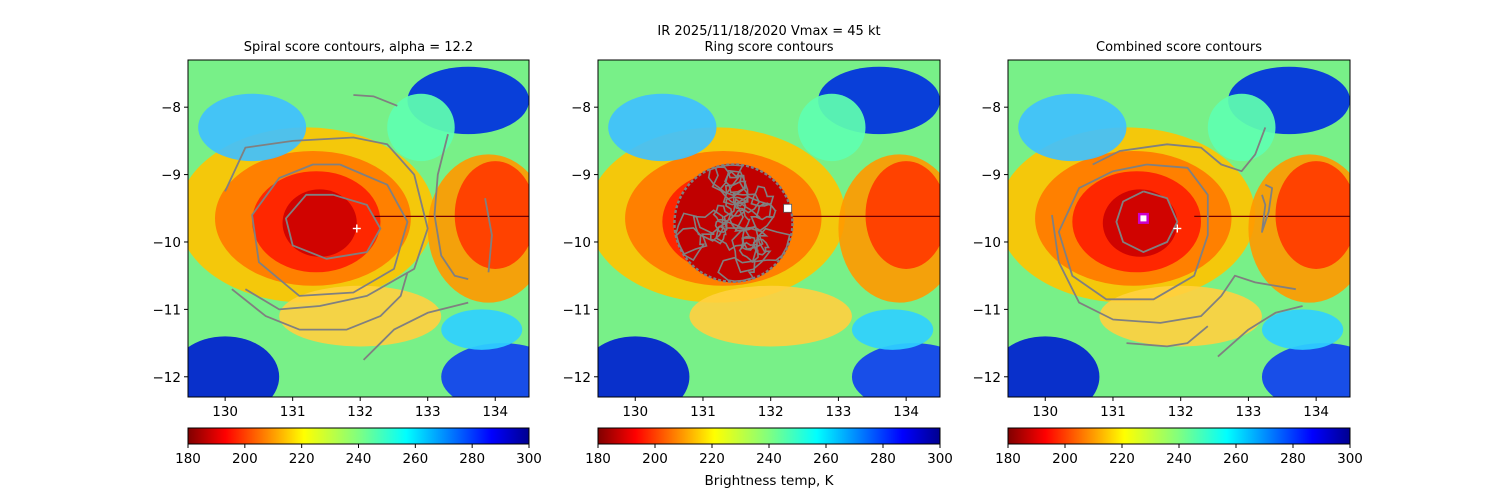  I want to click on ring-contour-edge, so click(733, 223).